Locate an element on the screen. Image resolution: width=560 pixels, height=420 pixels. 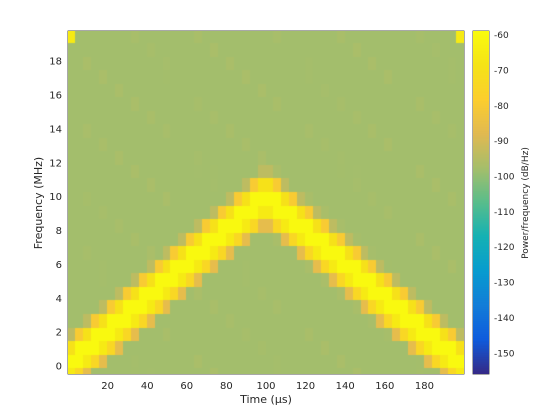
y-tick-label: 0 is located at coordinates (59, 367).